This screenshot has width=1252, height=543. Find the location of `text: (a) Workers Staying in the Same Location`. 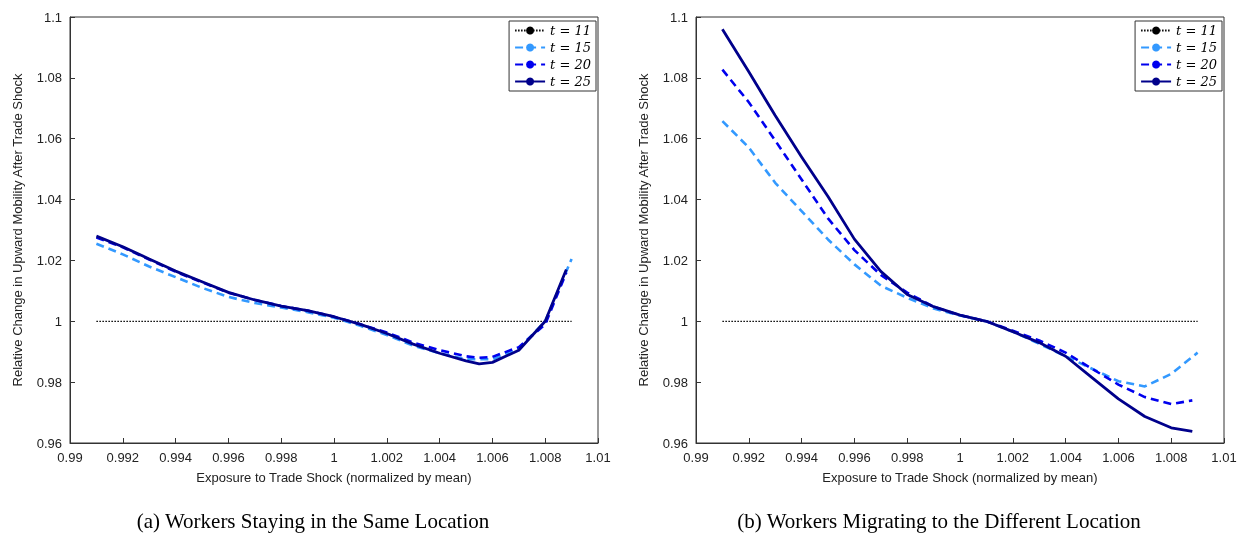

text: (a) Workers Staying in the Same Location is located at coordinates (313, 520).